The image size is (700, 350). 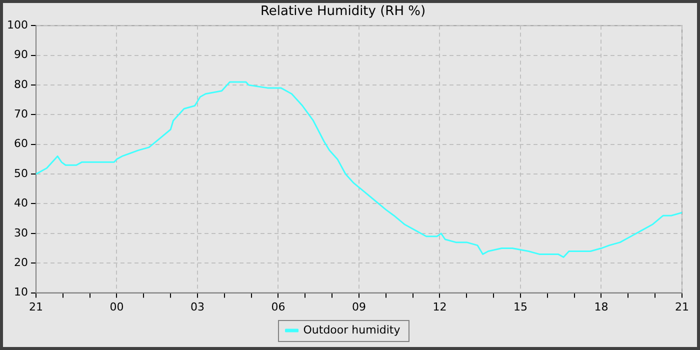 What do you see at coordinates (21, 292) in the screenshot?
I see `y-tick-label: 10` at bounding box center [21, 292].